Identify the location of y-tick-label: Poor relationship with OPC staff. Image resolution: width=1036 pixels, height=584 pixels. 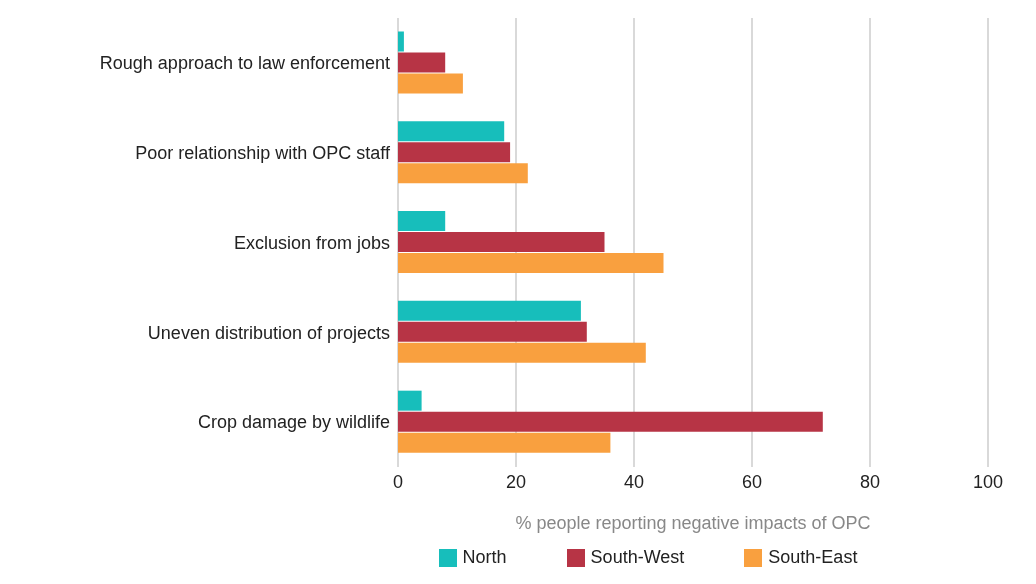
(263, 153).